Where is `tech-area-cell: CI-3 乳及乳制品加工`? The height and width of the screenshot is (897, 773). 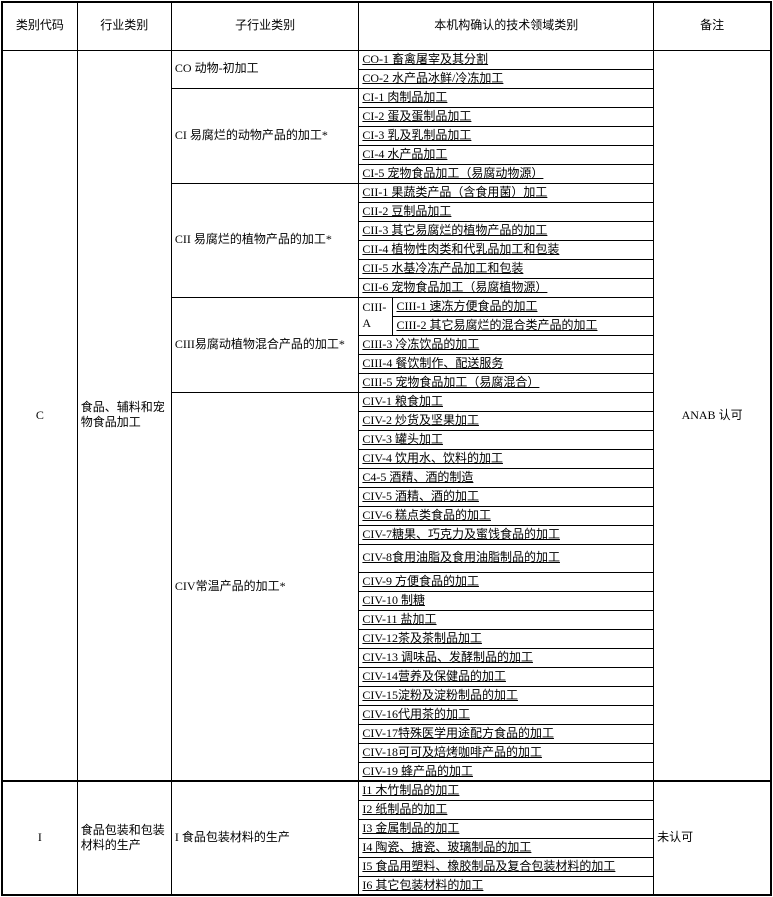 tech-area-cell: CI-3 乳及乳制品加工 is located at coordinates (506, 135).